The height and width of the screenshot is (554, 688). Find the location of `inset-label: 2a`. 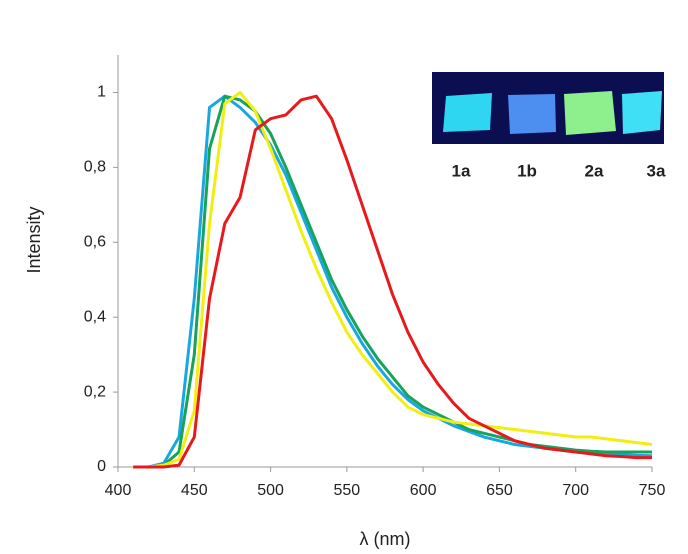

inset-label: 2a is located at coordinates (594, 170).